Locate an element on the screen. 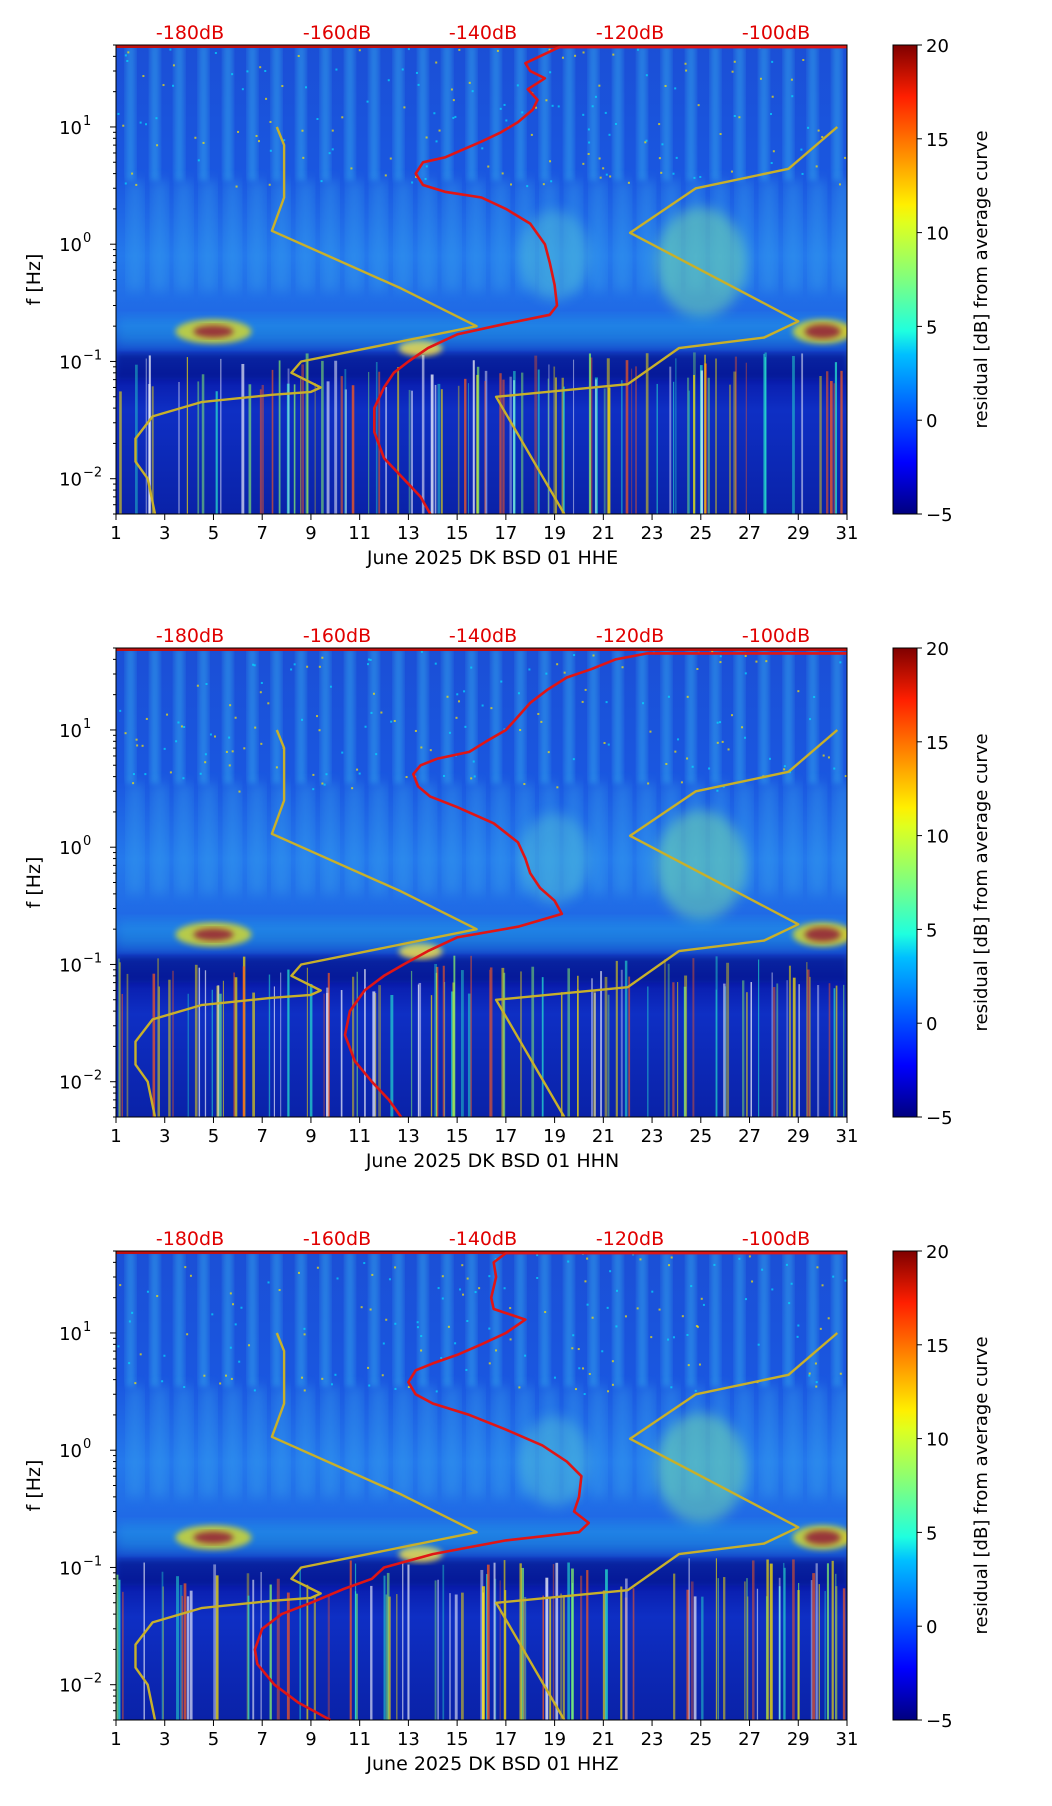  noise-model-curve is located at coordinates (666, 1526).